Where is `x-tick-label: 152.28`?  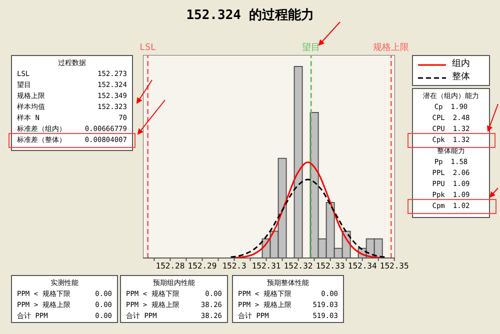 x-tick-label: 152.28 is located at coordinates (170, 266).